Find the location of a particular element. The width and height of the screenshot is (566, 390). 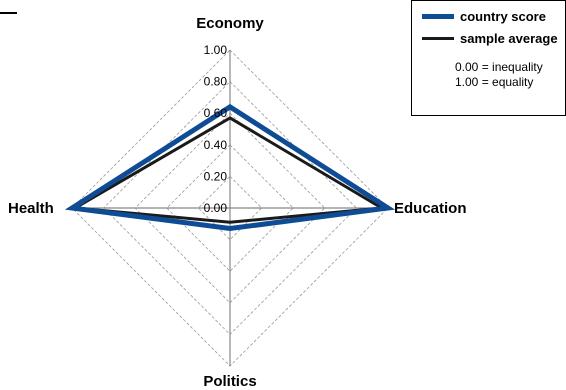

corner-mark is located at coordinates (8, 13).